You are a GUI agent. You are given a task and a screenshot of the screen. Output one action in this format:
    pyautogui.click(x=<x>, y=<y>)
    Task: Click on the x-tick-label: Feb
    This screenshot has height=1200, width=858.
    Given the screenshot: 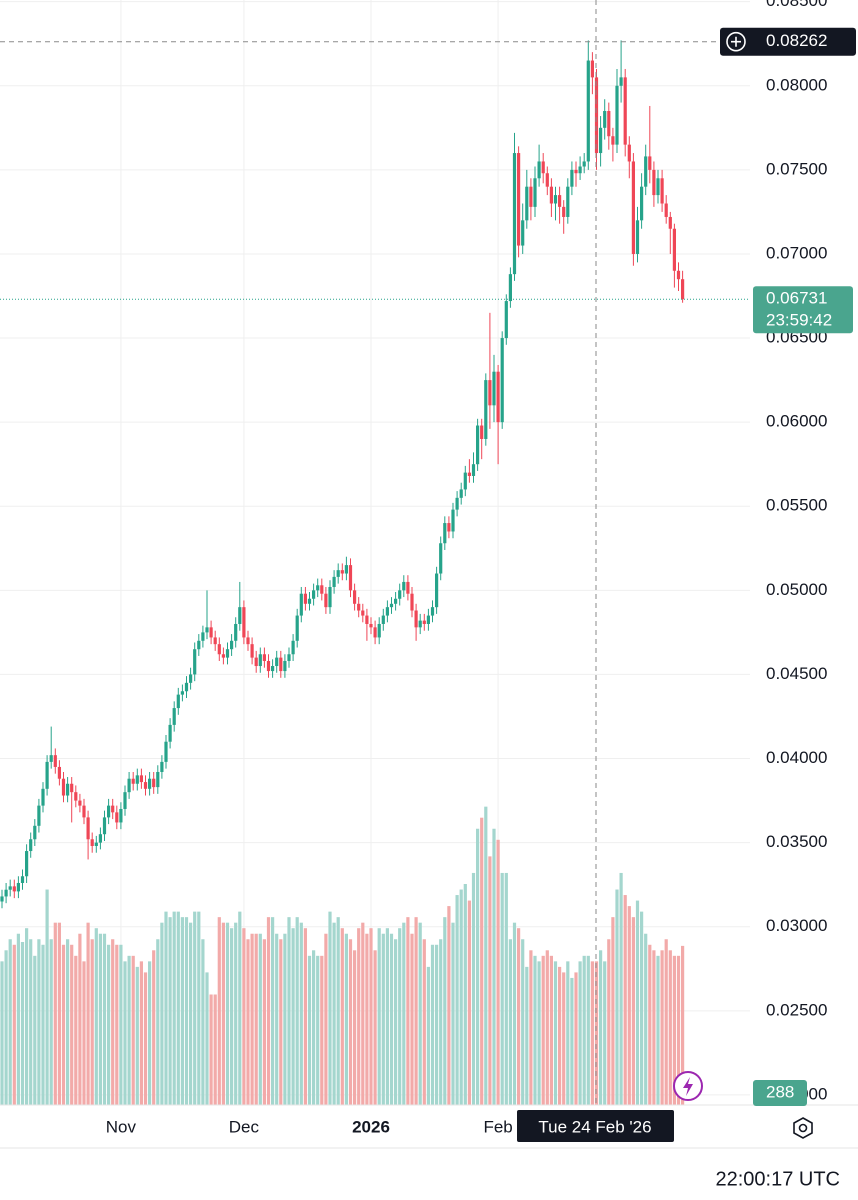 What is the action you would take?
    pyautogui.click(x=497, y=1126)
    